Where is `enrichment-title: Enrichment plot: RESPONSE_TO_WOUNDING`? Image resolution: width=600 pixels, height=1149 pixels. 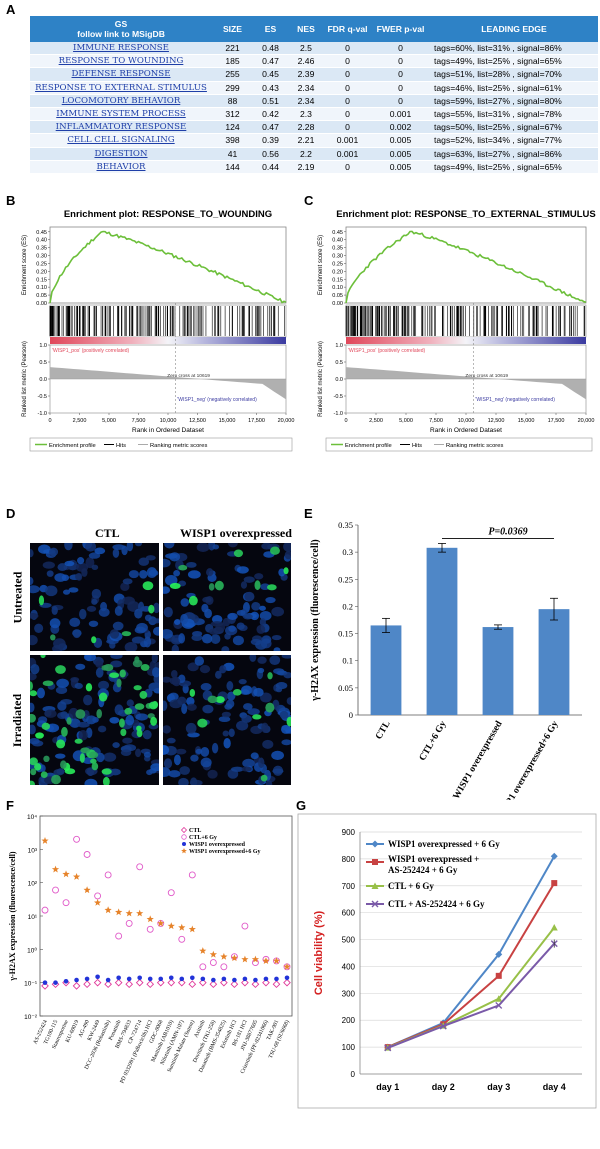
enrichment-title: Enrichment plot: RESPONSE_TO_WOUNDING is located at coordinates (168, 214).